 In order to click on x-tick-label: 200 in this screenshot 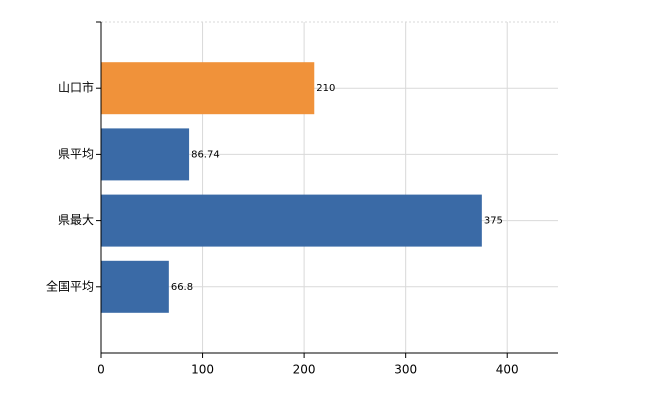, I will do `click(304, 370)`.